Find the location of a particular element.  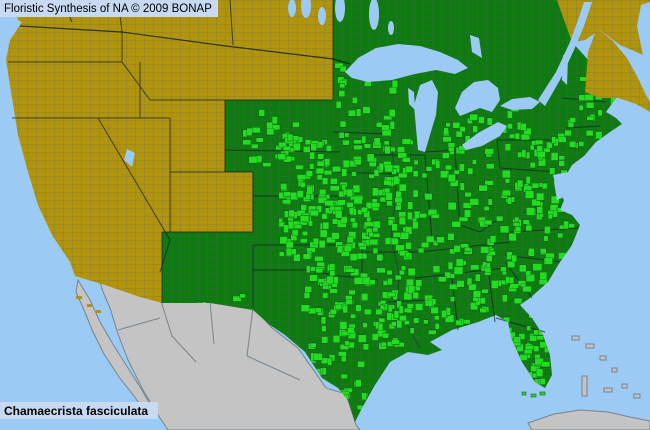

gulf-of-st-lawrence is located at coordinates (643, 38).